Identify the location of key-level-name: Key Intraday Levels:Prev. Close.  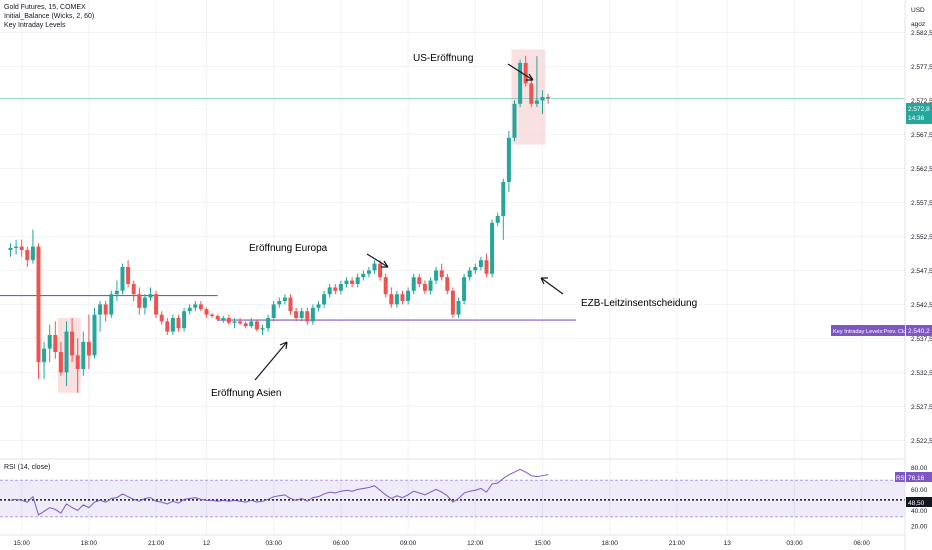
(872, 332).